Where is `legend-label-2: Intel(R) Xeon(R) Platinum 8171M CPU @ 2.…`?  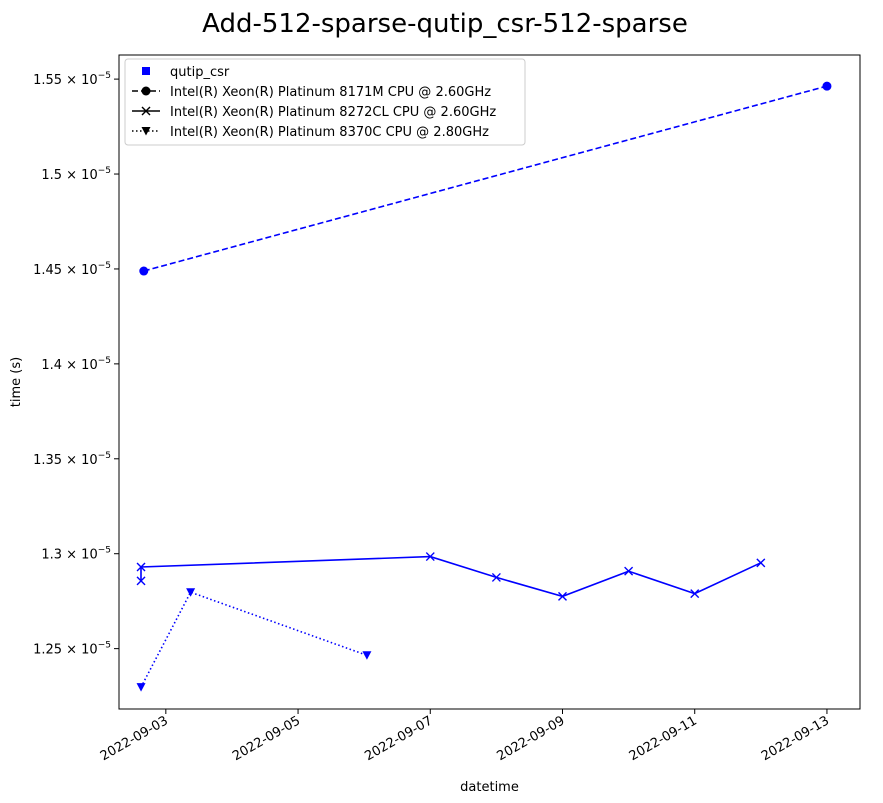 legend-label-2: Intel(R) Xeon(R) Platinum 8171M CPU @ 2.… is located at coordinates (330, 92).